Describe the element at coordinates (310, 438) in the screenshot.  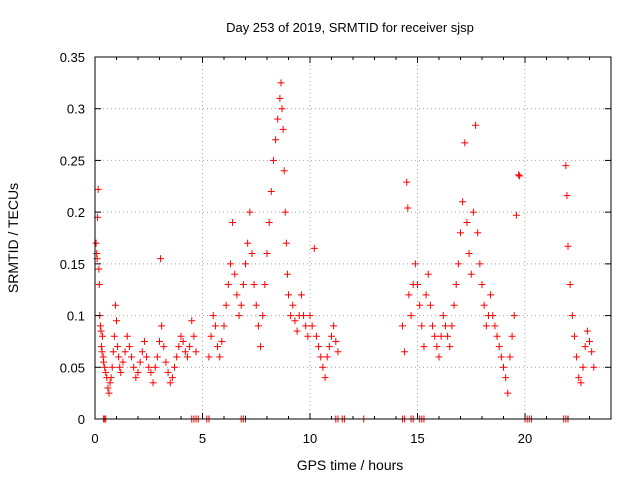
I see `x-tick-label: 10` at that location.